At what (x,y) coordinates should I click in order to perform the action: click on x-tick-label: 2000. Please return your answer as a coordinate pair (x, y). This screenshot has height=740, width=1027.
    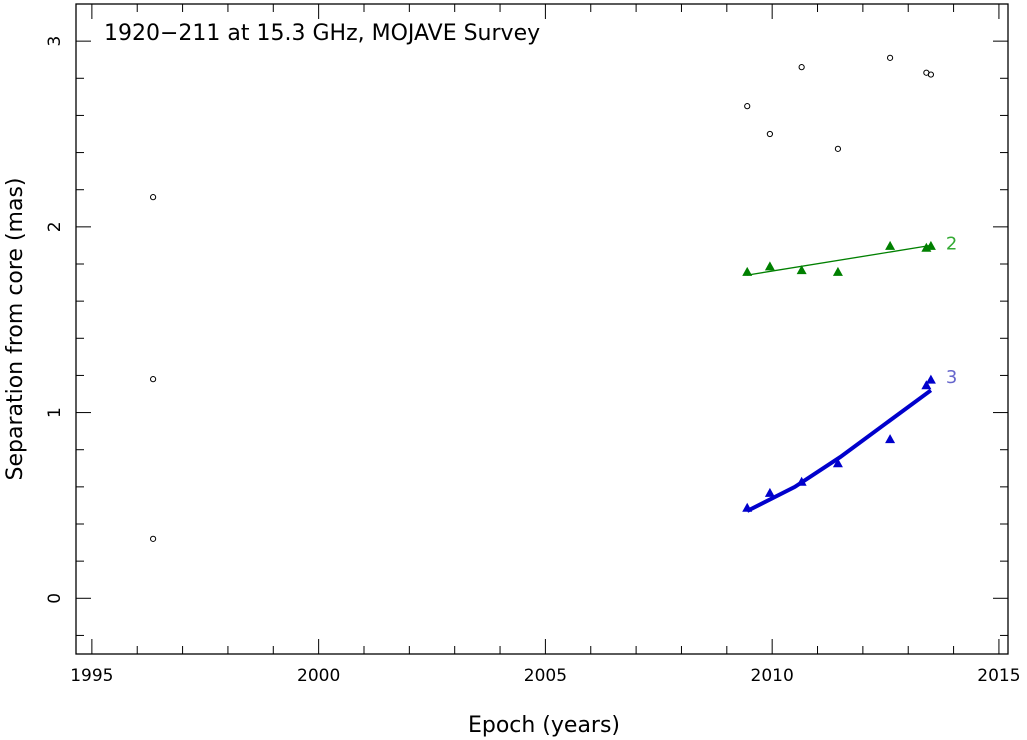
    Looking at the image, I should click on (318, 676).